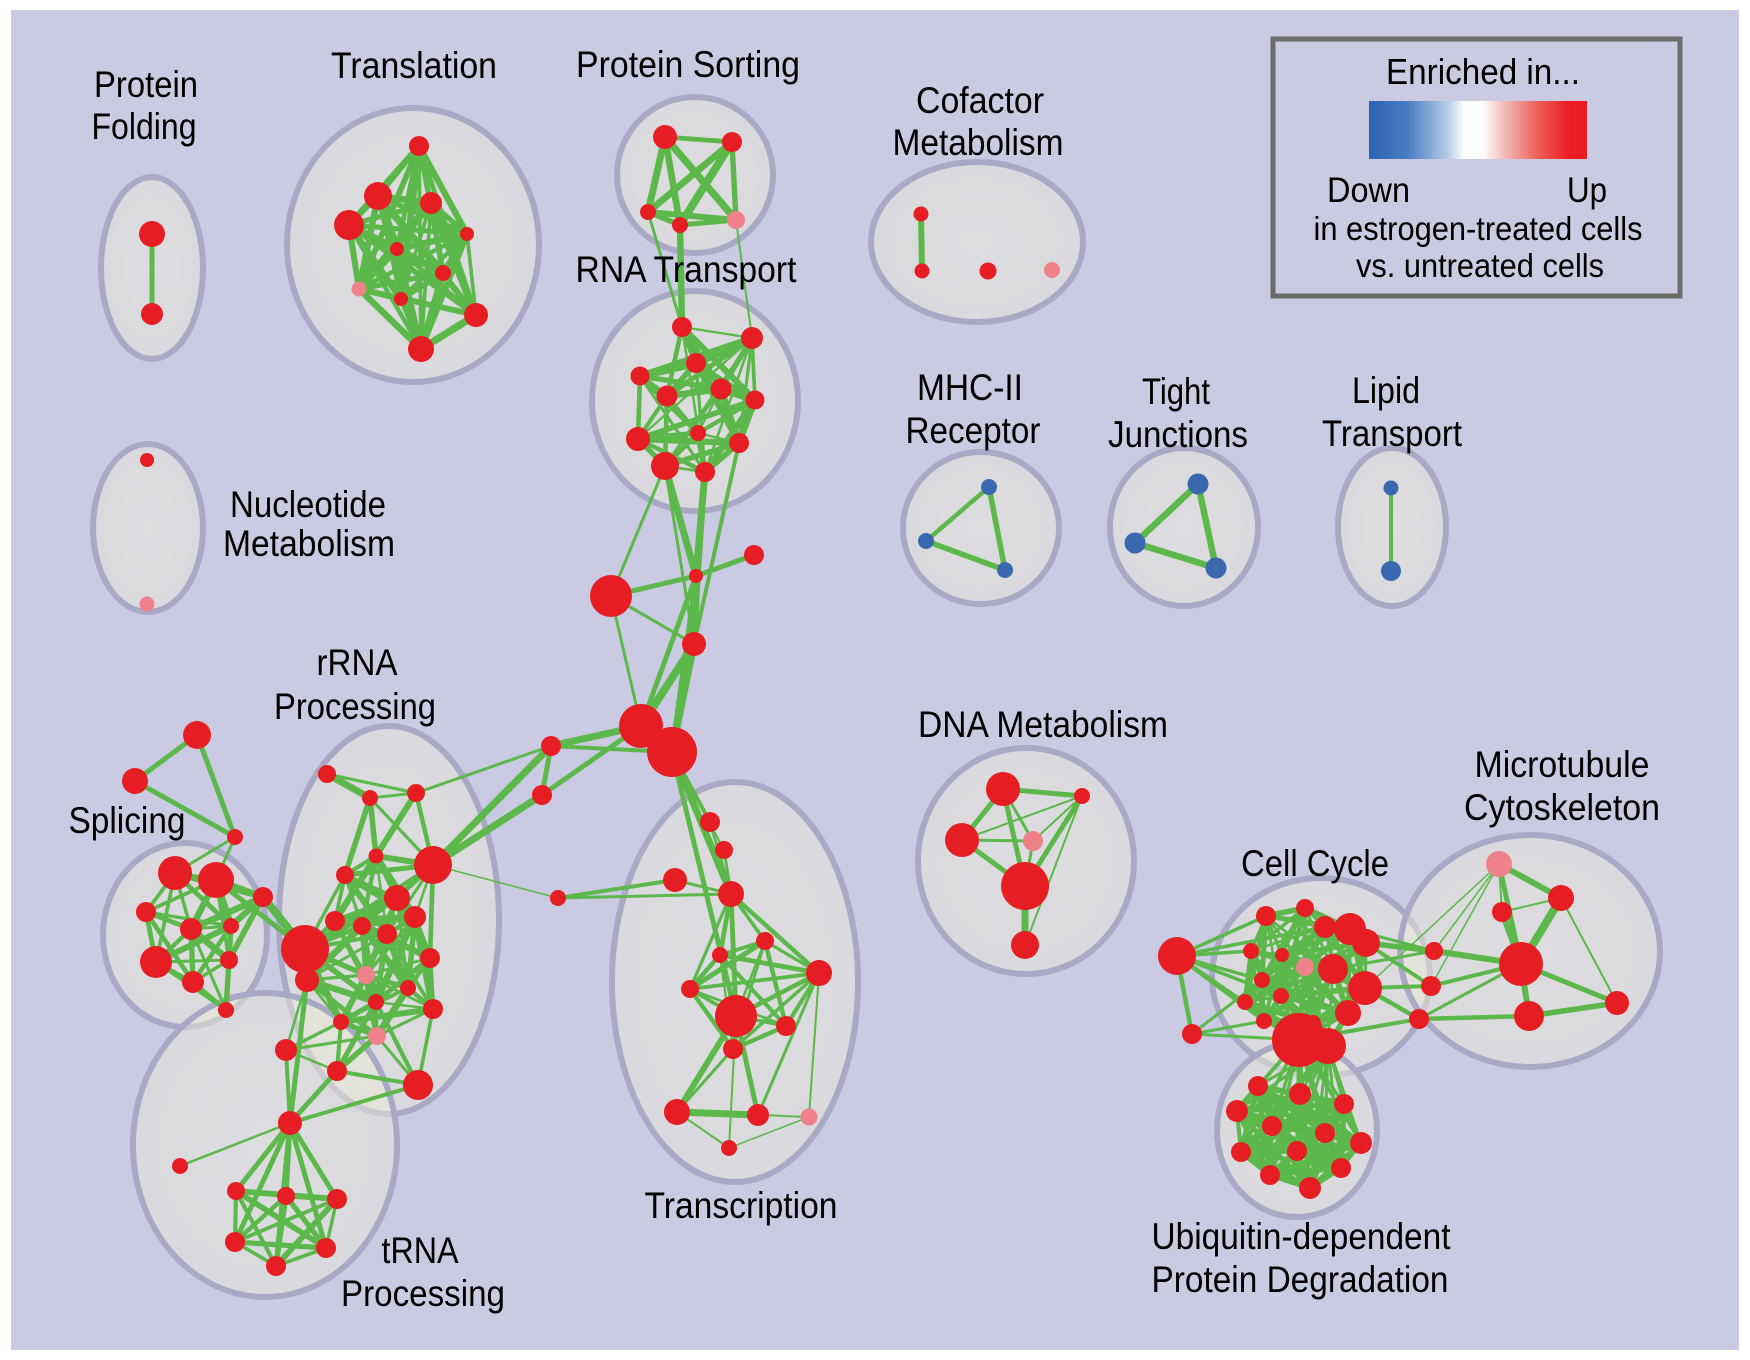 Image resolution: width=1750 pixels, height=1360 pixels. What do you see at coordinates (1315, 863) in the screenshot?
I see `svg-text: Cell Cycle` at bounding box center [1315, 863].